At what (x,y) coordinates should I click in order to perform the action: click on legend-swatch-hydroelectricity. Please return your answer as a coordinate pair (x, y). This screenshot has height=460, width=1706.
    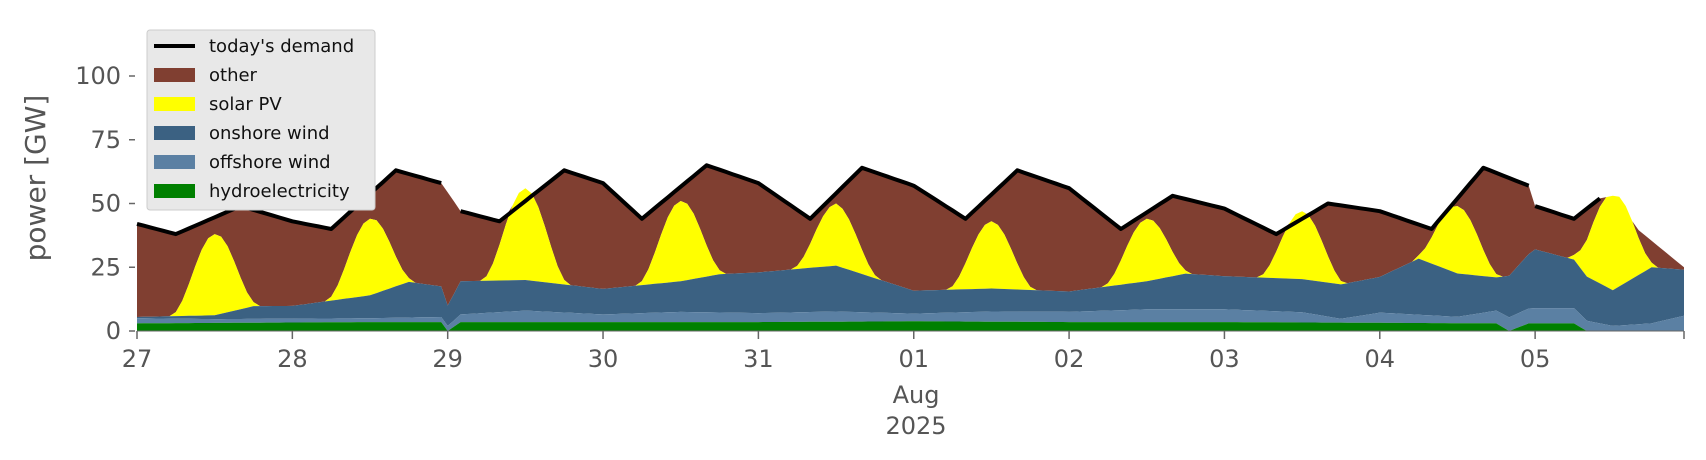
    Looking at the image, I should click on (174, 191).